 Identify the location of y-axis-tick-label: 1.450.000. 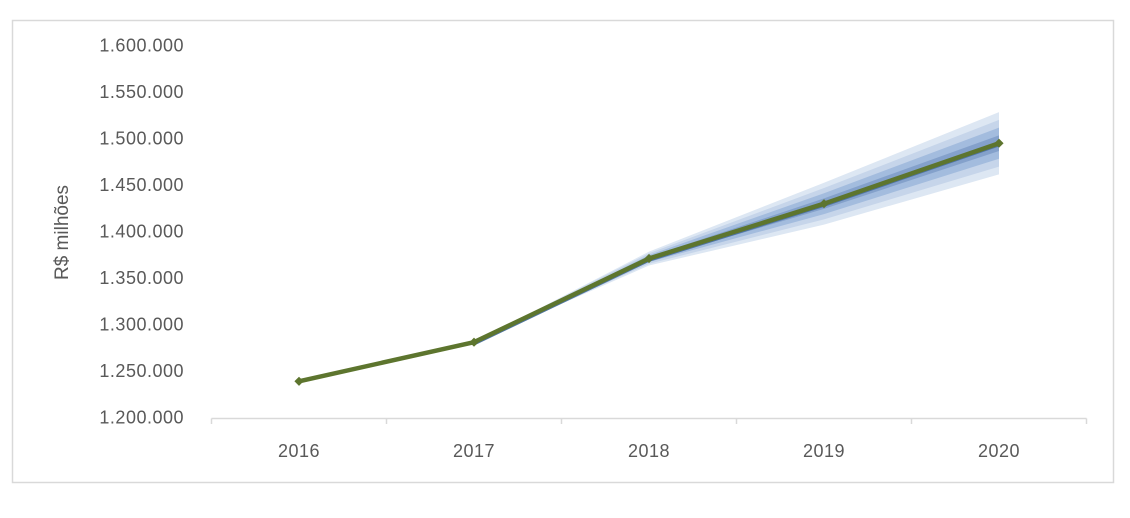
(141, 185).